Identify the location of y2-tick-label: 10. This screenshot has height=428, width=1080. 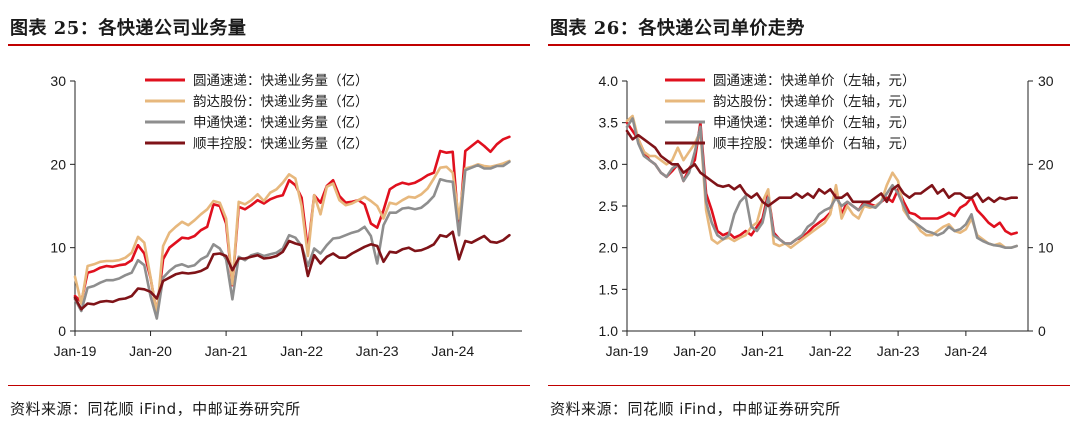
(1046, 248).